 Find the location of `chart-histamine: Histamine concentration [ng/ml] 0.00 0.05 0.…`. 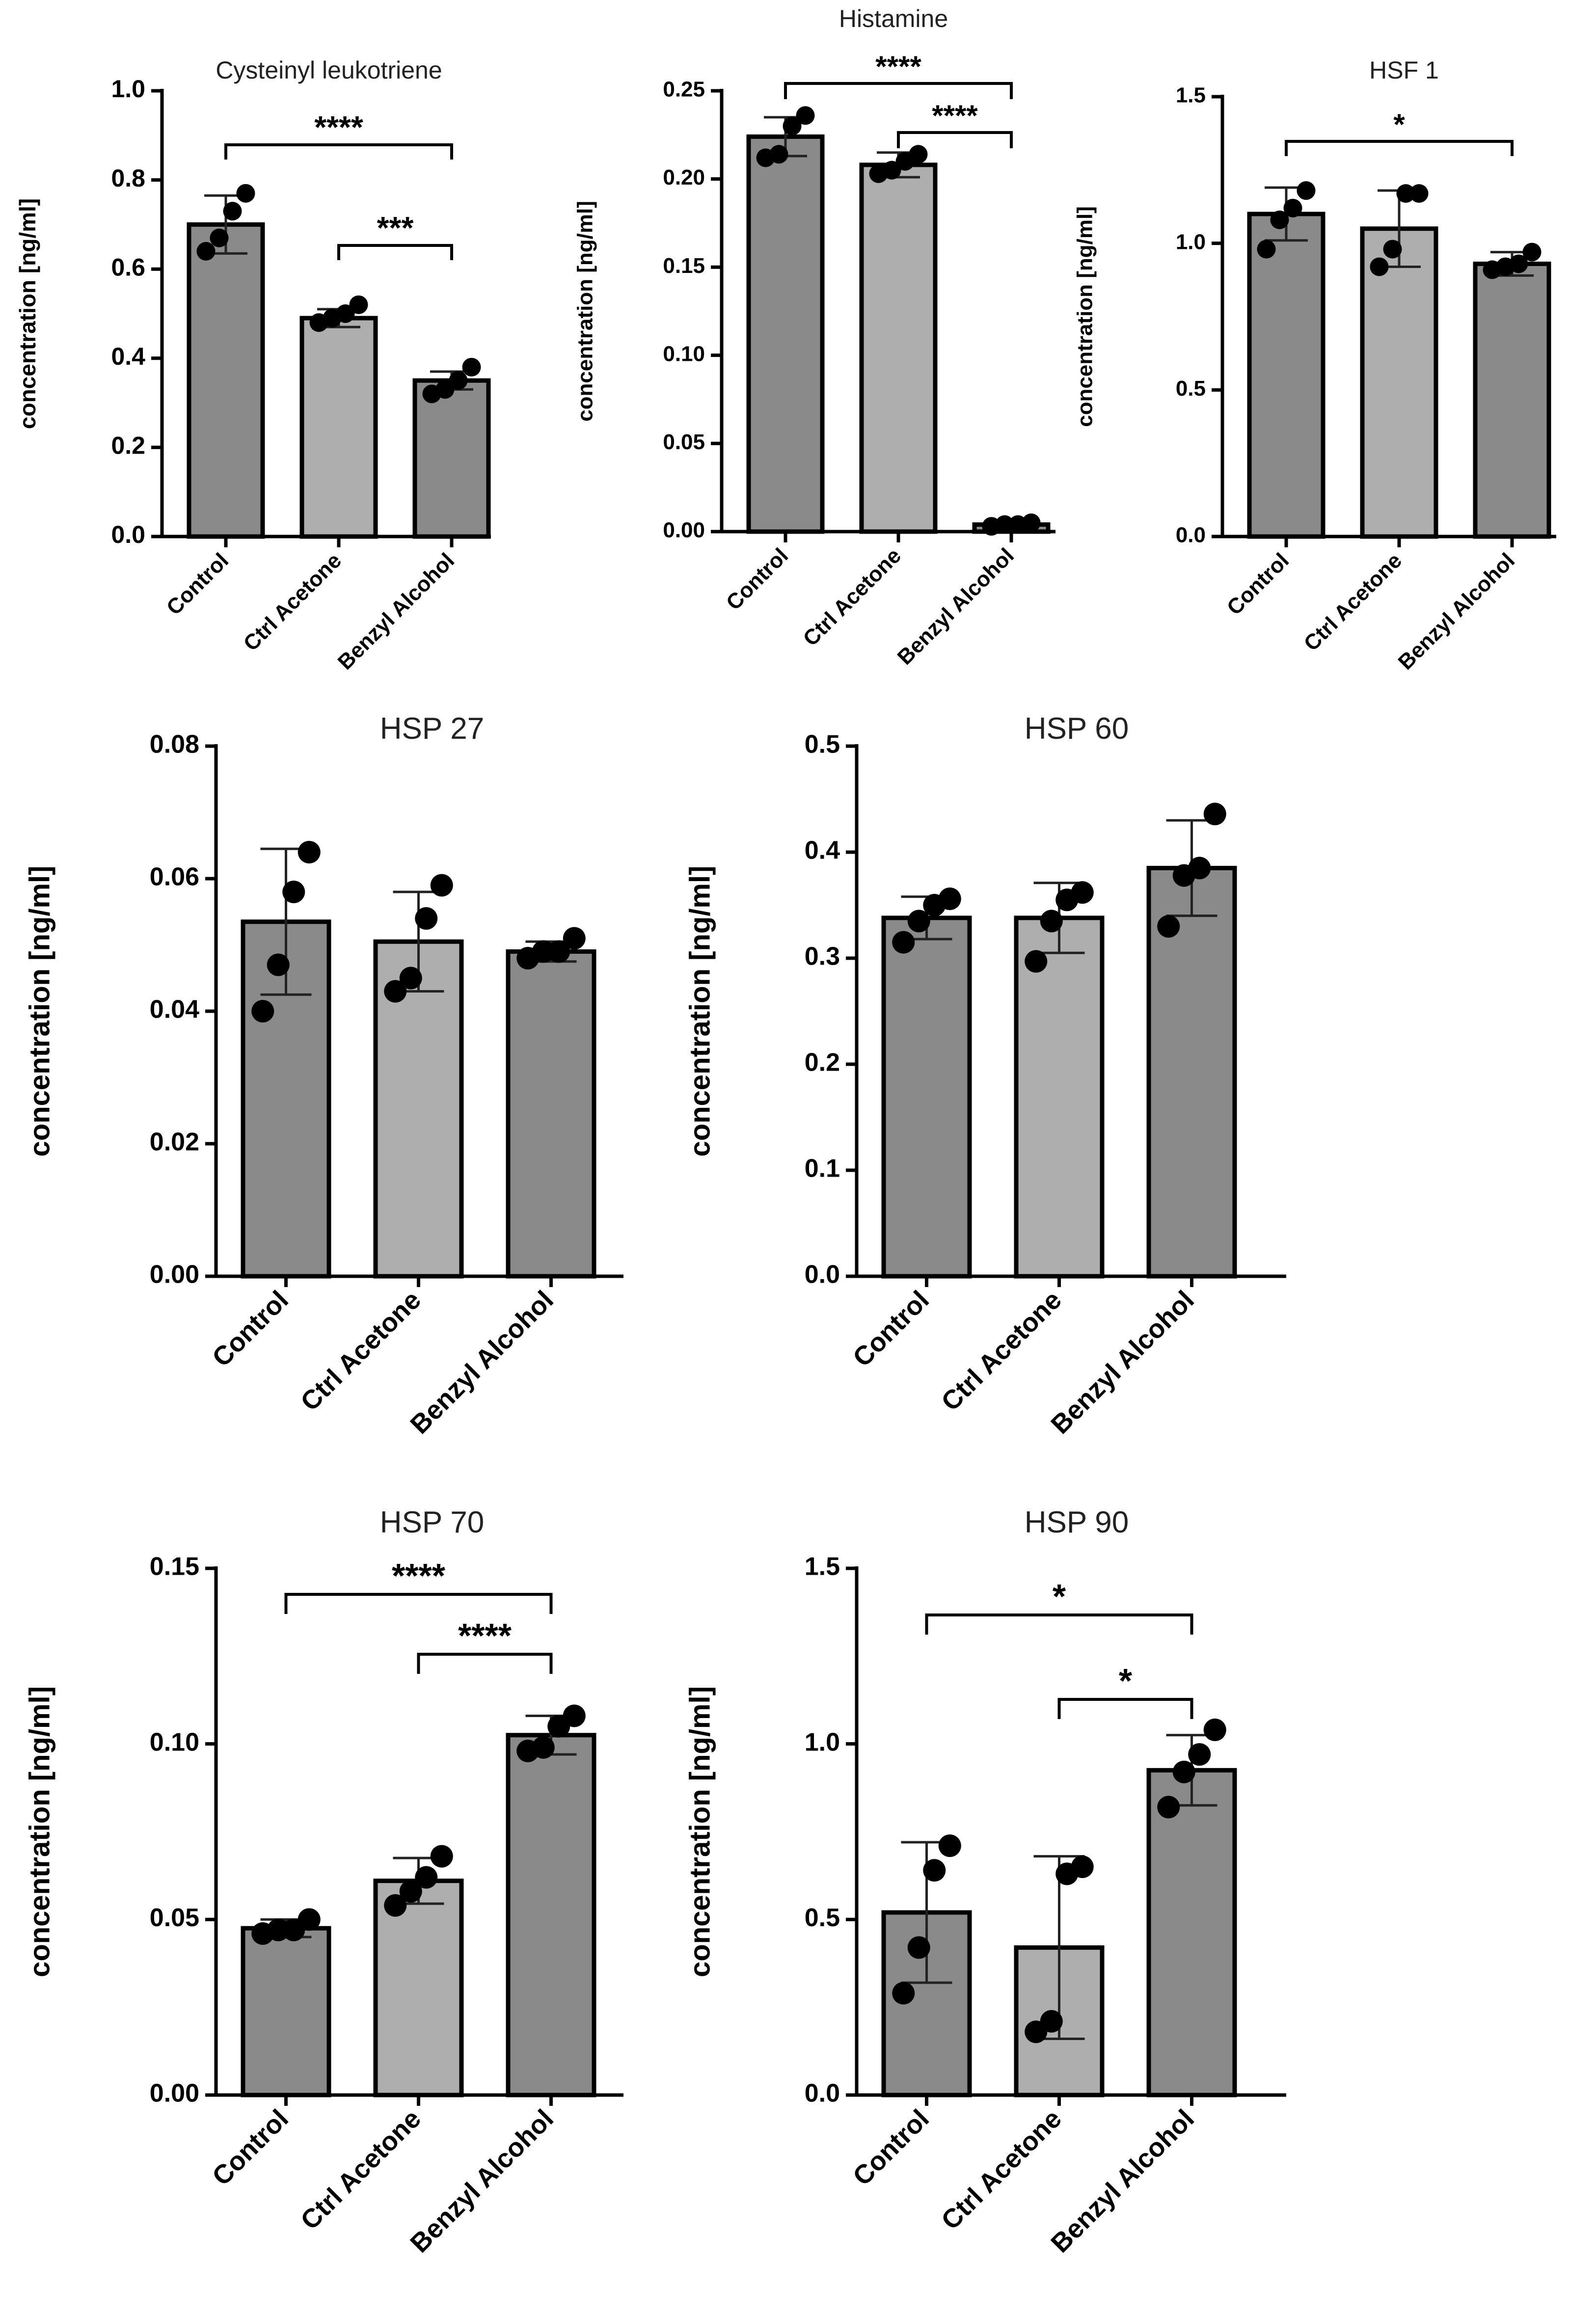

chart-histamine: Histamine concentration [ng/ml] 0.00 0.05 0.… is located at coordinates (814, 337).